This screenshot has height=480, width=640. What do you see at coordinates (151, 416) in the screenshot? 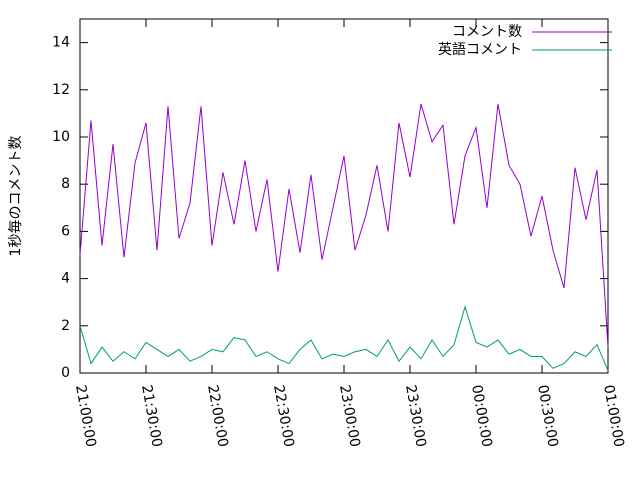
I see `x-tick-label: 21:30:00` at bounding box center [151, 416].